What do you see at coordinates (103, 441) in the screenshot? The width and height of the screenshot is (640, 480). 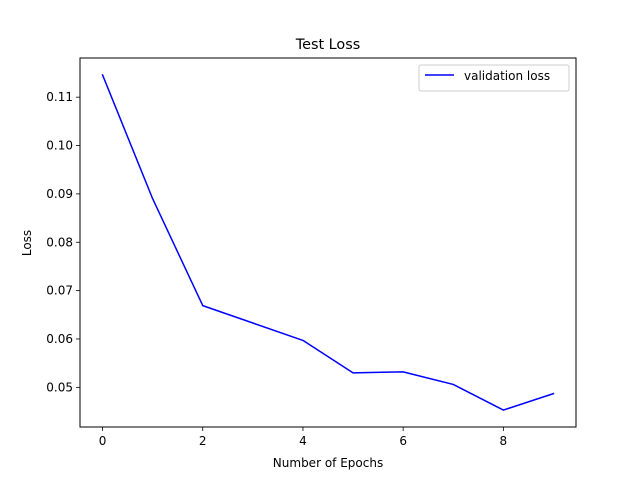 I see `x-tick-label: 0` at bounding box center [103, 441].